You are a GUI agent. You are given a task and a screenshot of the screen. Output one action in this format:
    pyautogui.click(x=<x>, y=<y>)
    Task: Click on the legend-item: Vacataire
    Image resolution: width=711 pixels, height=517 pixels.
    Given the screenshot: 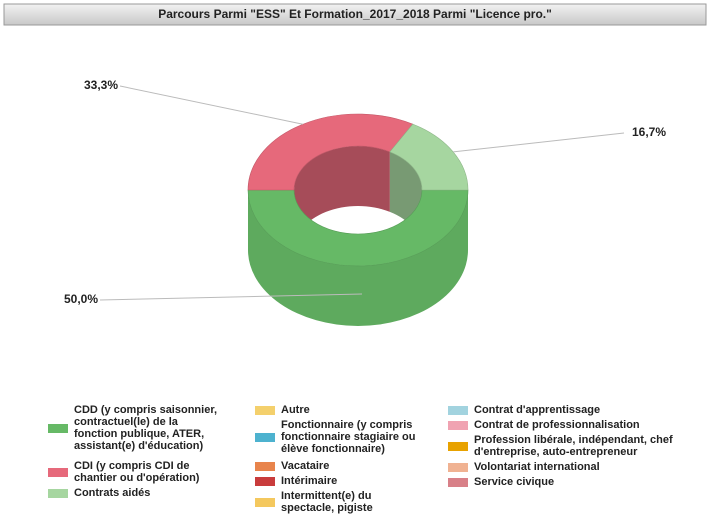 What is the action you would take?
    pyautogui.click(x=340, y=466)
    